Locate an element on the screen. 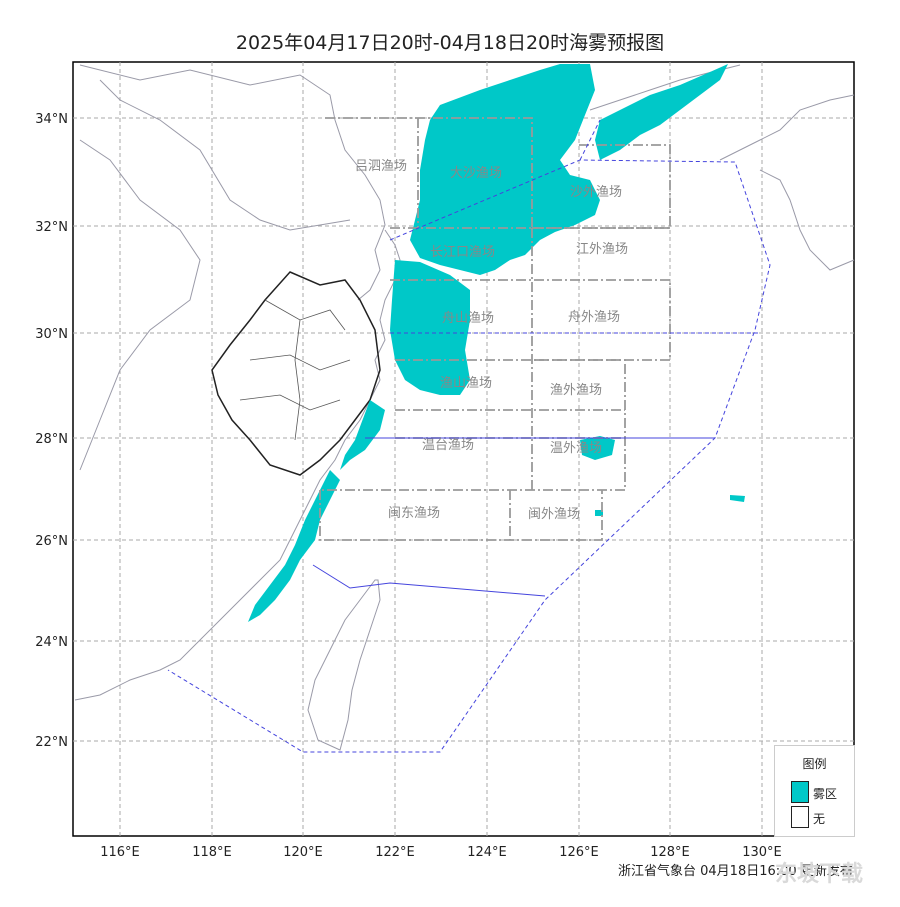 The image size is (900, 907). zone-label: 舟山渔场 is located at coordinates (468, 318).